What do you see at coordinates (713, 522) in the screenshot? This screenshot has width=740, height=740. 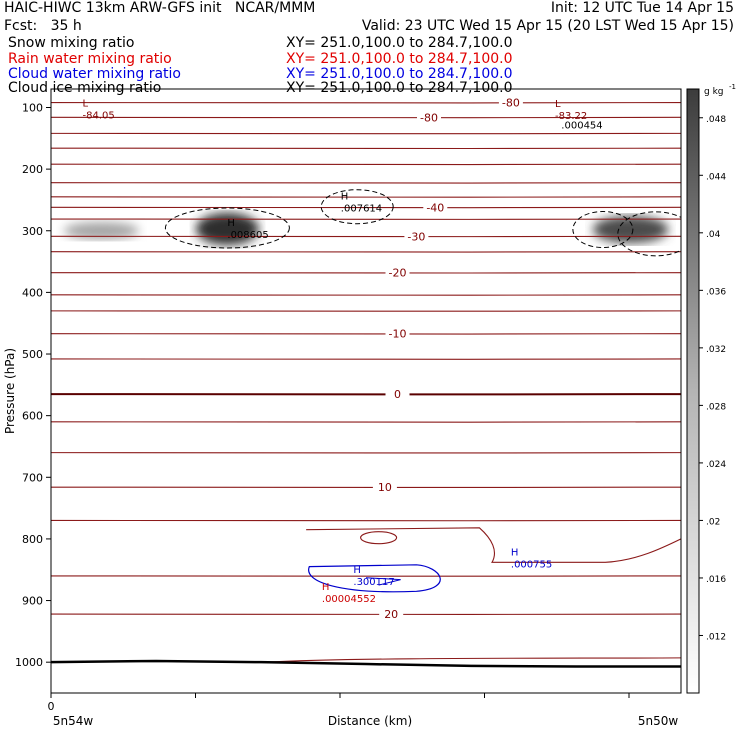 I see `colorbar-tick-label: .02` at bounding box center [713, 522].